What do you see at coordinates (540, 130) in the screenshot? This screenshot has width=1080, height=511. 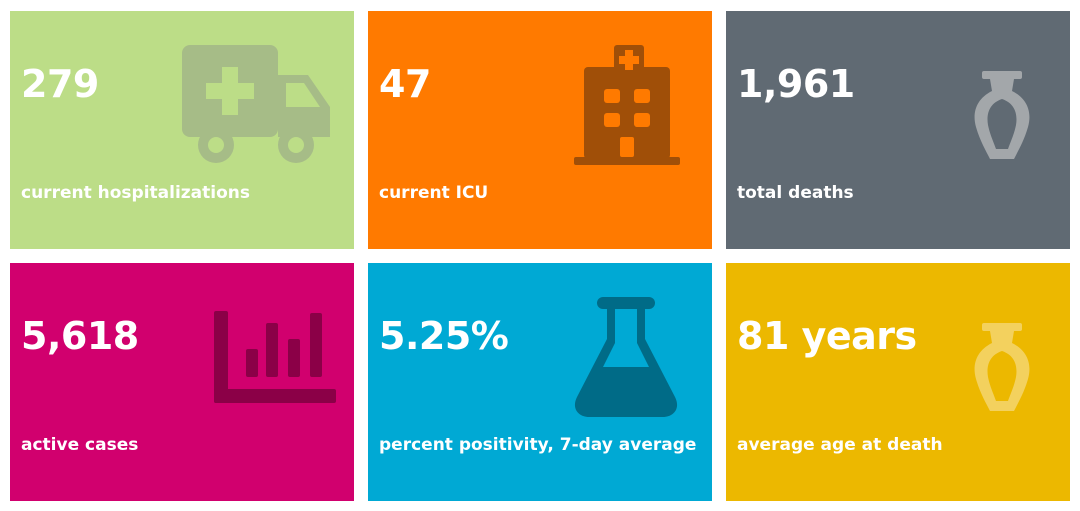 I see `stat-tile-icu: 47 current ICU` at bounding box center [540, 130].